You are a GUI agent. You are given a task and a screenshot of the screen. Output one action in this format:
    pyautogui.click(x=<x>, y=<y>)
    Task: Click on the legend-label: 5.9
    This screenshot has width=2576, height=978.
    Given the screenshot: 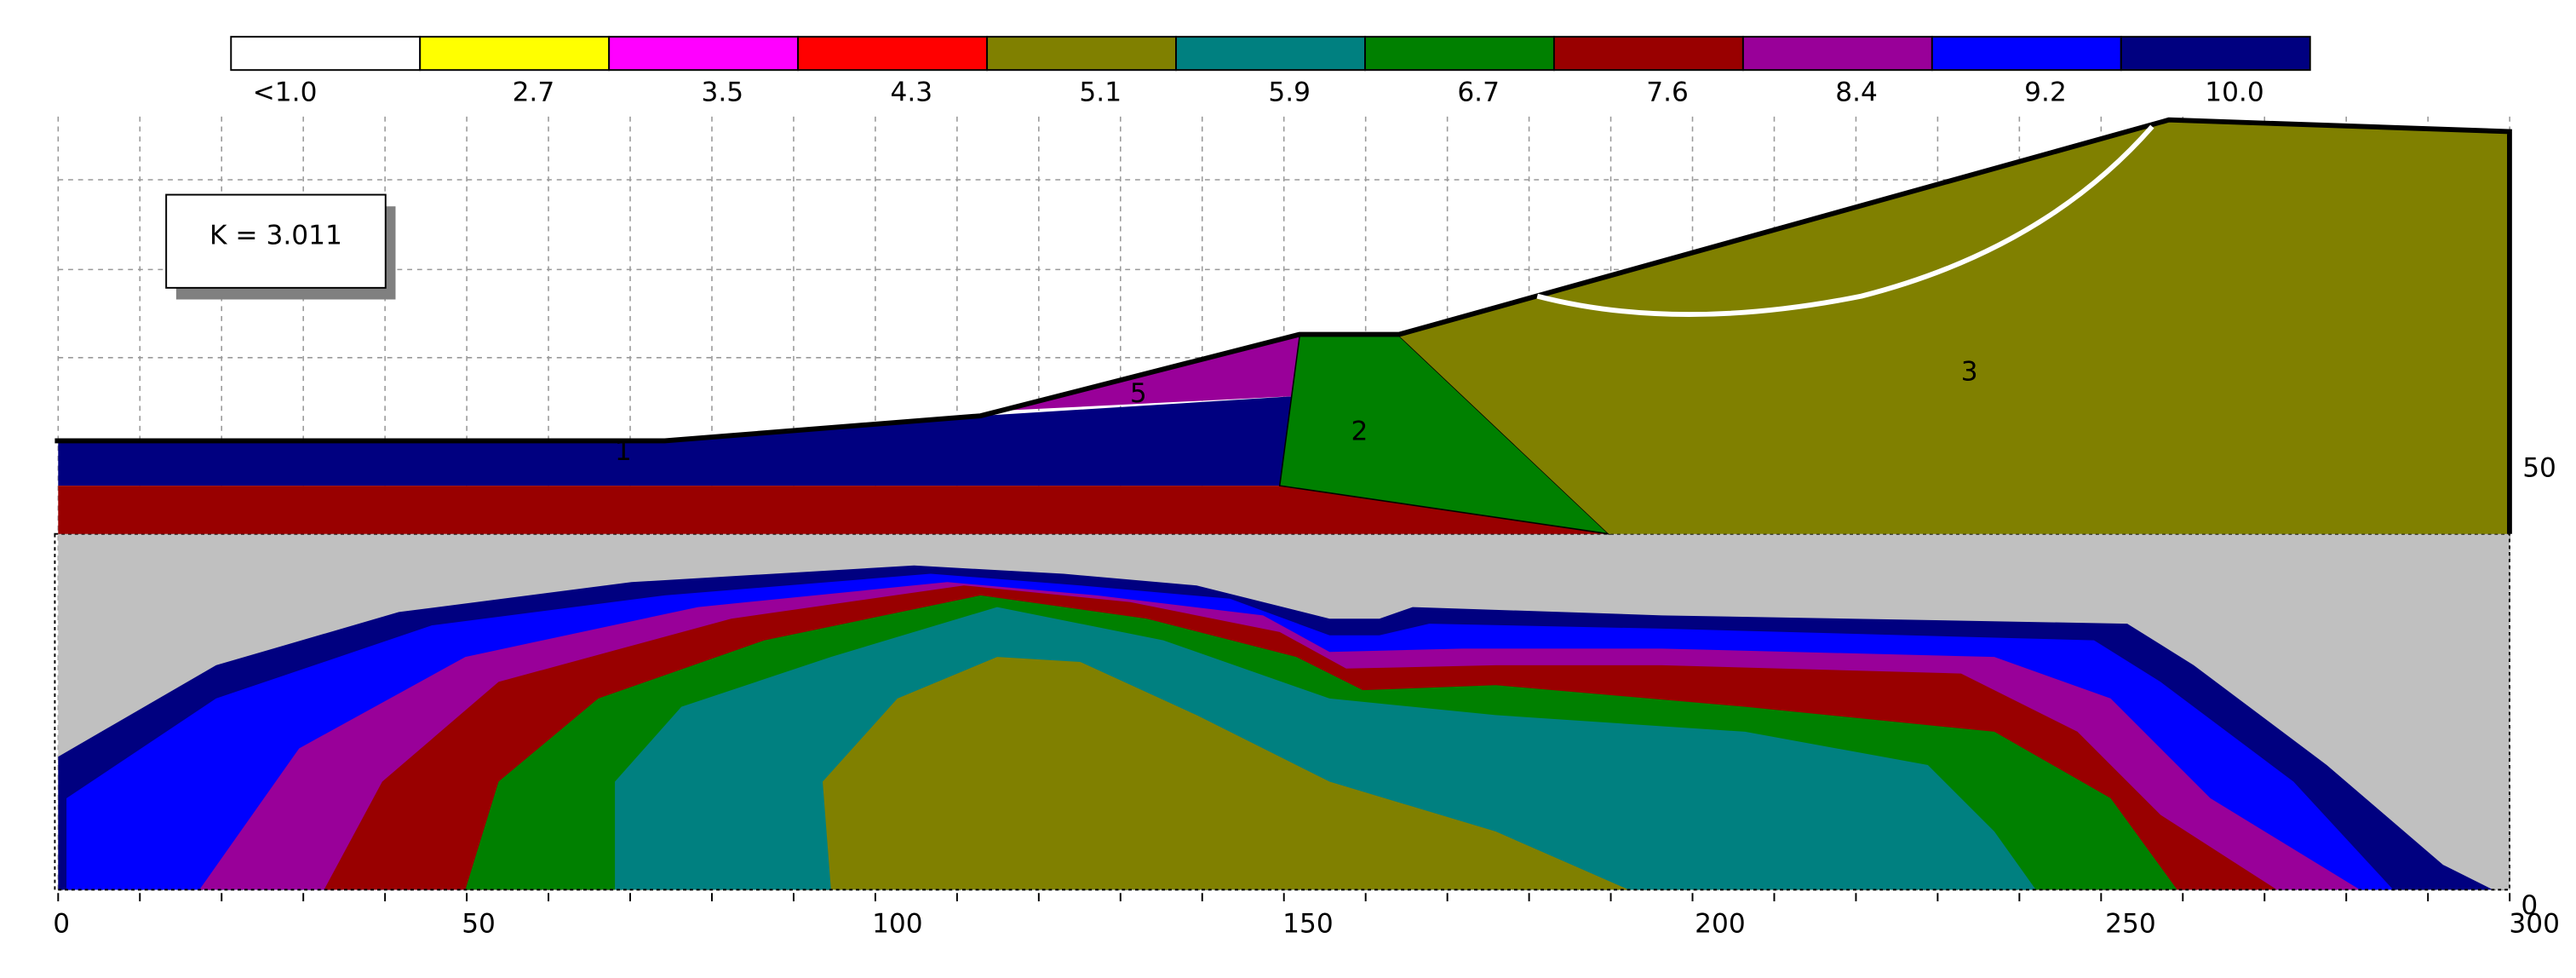 What is the action you would take?
    pyautogui.click(x=1289, y=93)
    